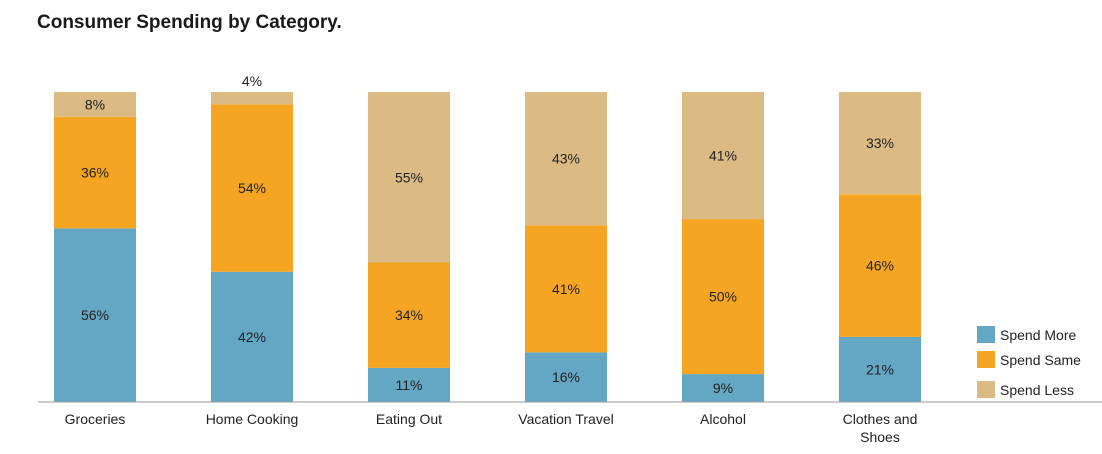 The image size is (1102, 454). I want to click on legend: Spend More Spend Same Spend Less, so click(1029, 362).